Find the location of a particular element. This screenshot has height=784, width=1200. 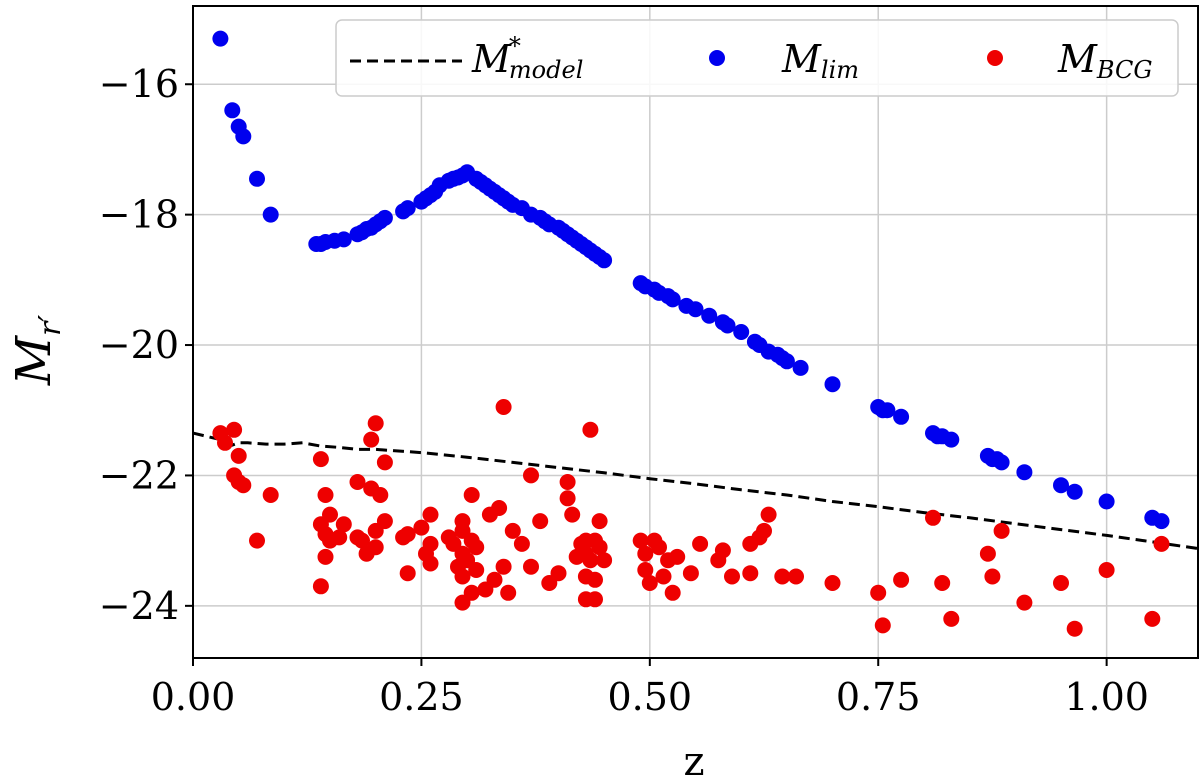

legend-mlim-label: Mlim is located at coordinates (820, 60).